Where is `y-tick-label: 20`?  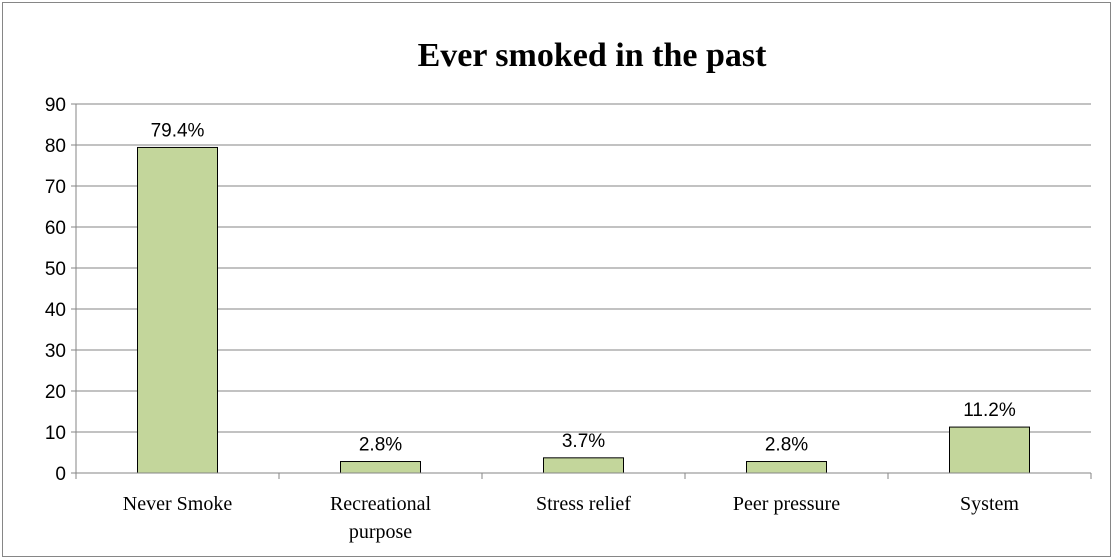 y-tick-label: 20 is located at coordinates (55, 392).